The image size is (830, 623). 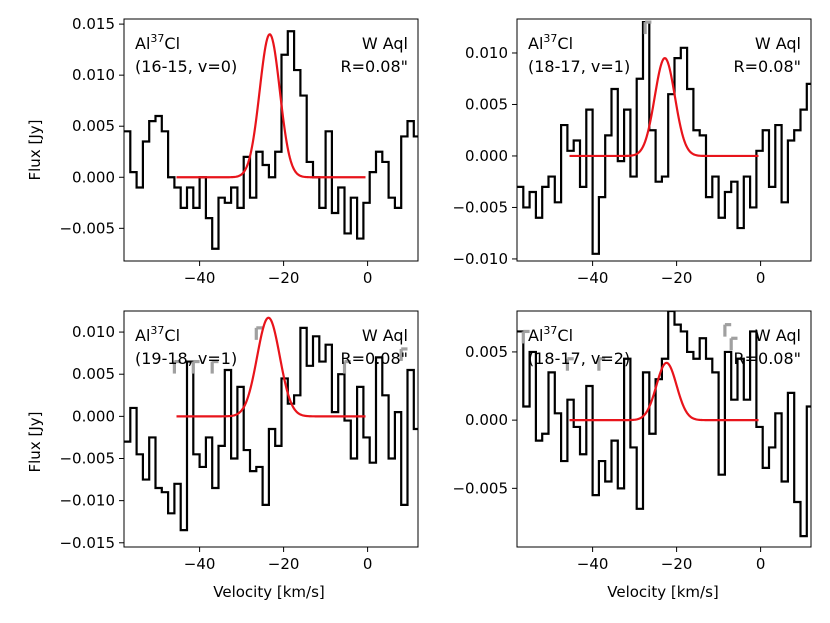 What do you see at coordinates (268, 592) in the screenshot?
I see `x-axis-label-left: Velocity [km/s]` at bounding box center [268, 592].